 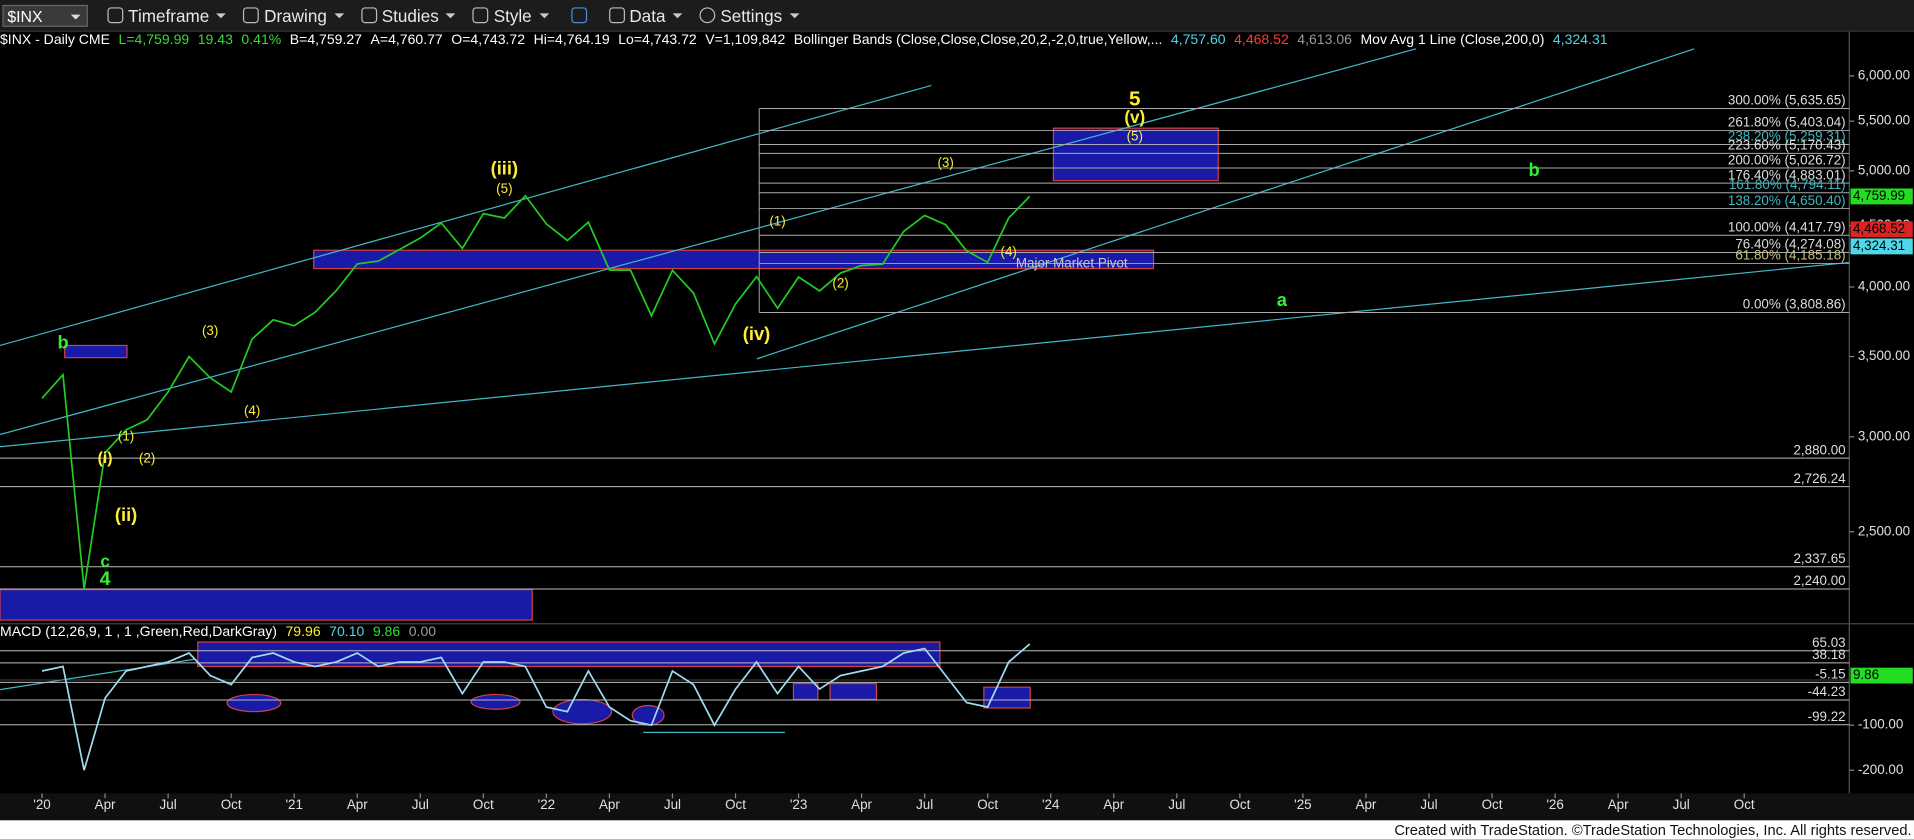 I want to click on toolbar-label: Settings, so click(x=751, y=15).